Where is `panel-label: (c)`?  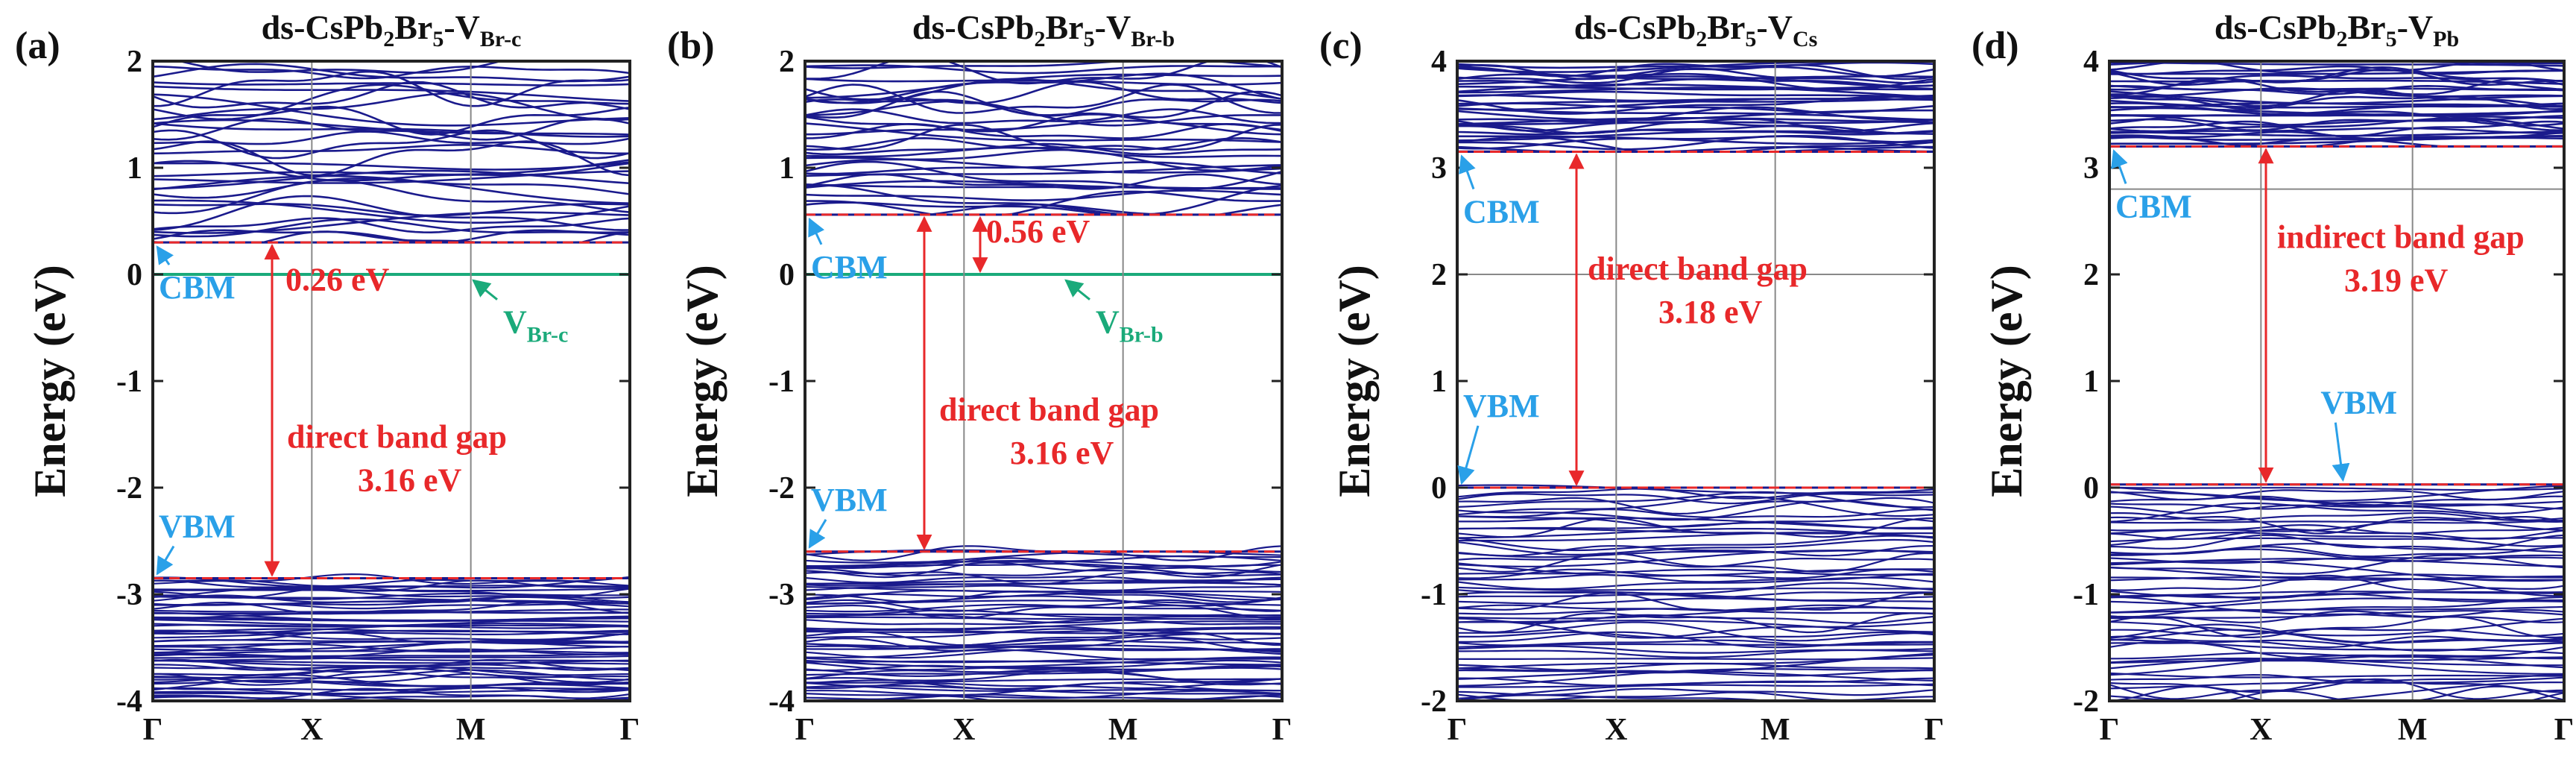
panel-label: (c) is located at coordinates (1341, 46).